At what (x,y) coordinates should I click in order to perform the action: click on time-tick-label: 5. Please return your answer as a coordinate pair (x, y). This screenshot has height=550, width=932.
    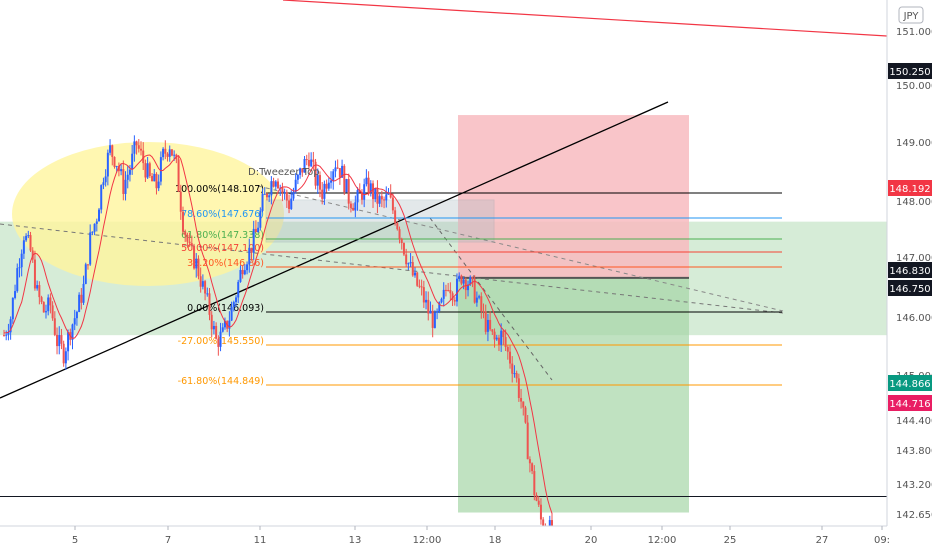
    Looking at the image, I should click on (75, 540).